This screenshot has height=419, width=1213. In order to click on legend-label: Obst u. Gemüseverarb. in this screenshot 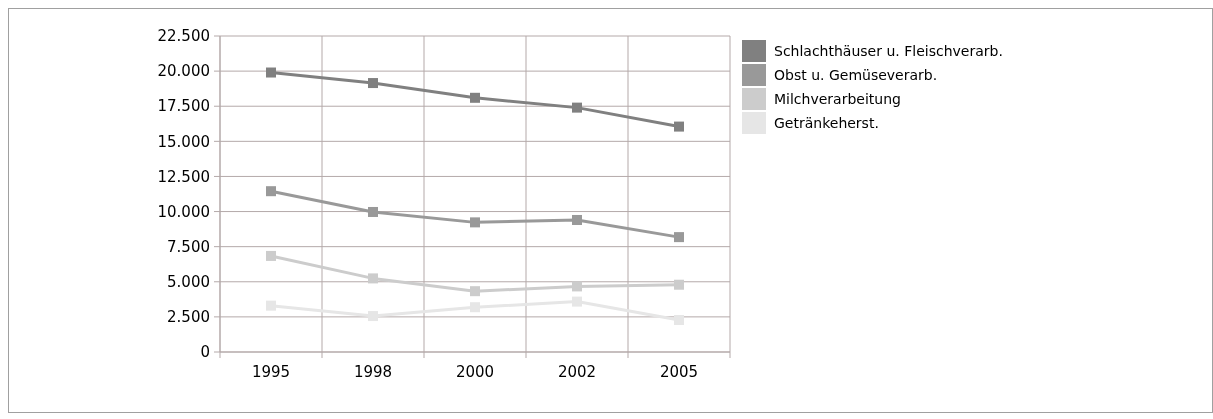, I will do `click(856, 74)`.